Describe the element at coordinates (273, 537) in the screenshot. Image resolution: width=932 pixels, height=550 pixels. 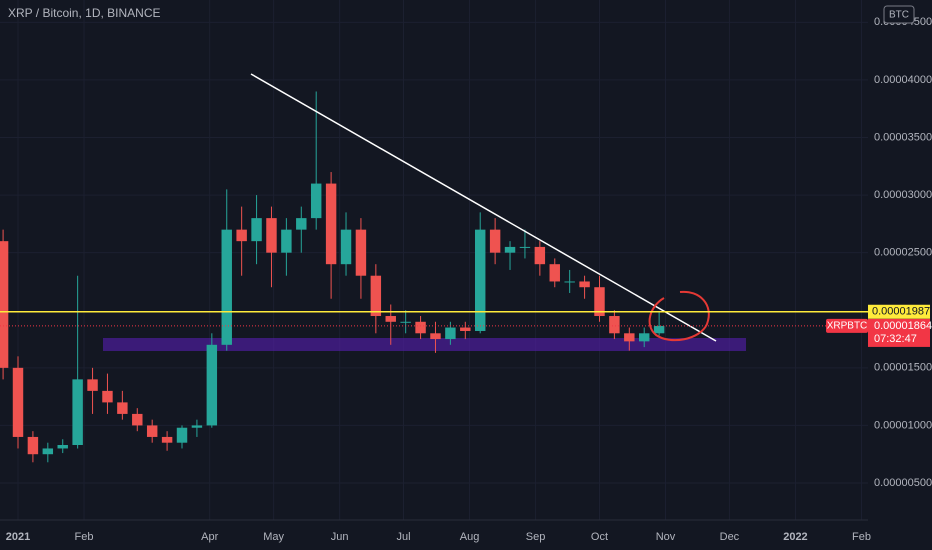
I see `x-tick-label: May` at that location.